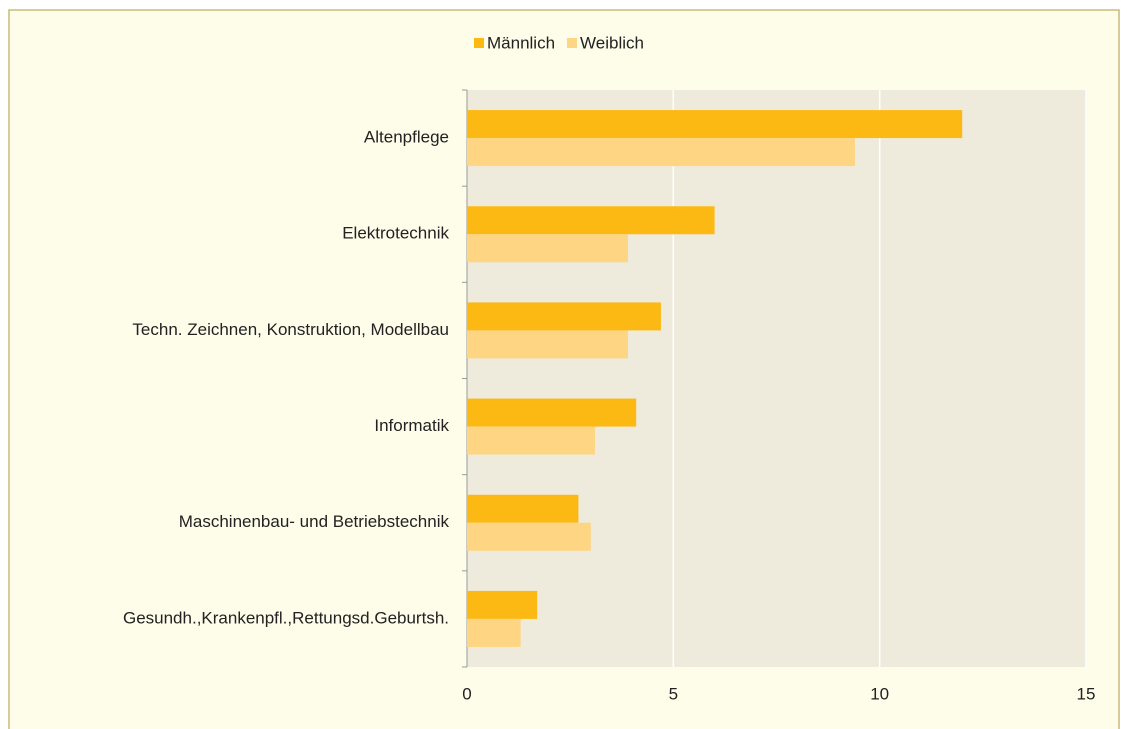  Describe the element at coordinates (314, 521) in the screenshot. I see `y-tick-label: Maschinenbau- und Betriebstechnik` at that location.